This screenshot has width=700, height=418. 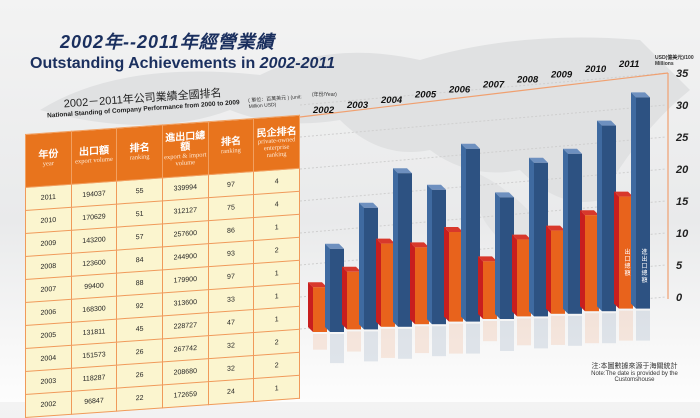 What do you see at coordinates (682, 170) in the screenshot?
I see `y-tick-label: 20` at bounding box center [682, 170].